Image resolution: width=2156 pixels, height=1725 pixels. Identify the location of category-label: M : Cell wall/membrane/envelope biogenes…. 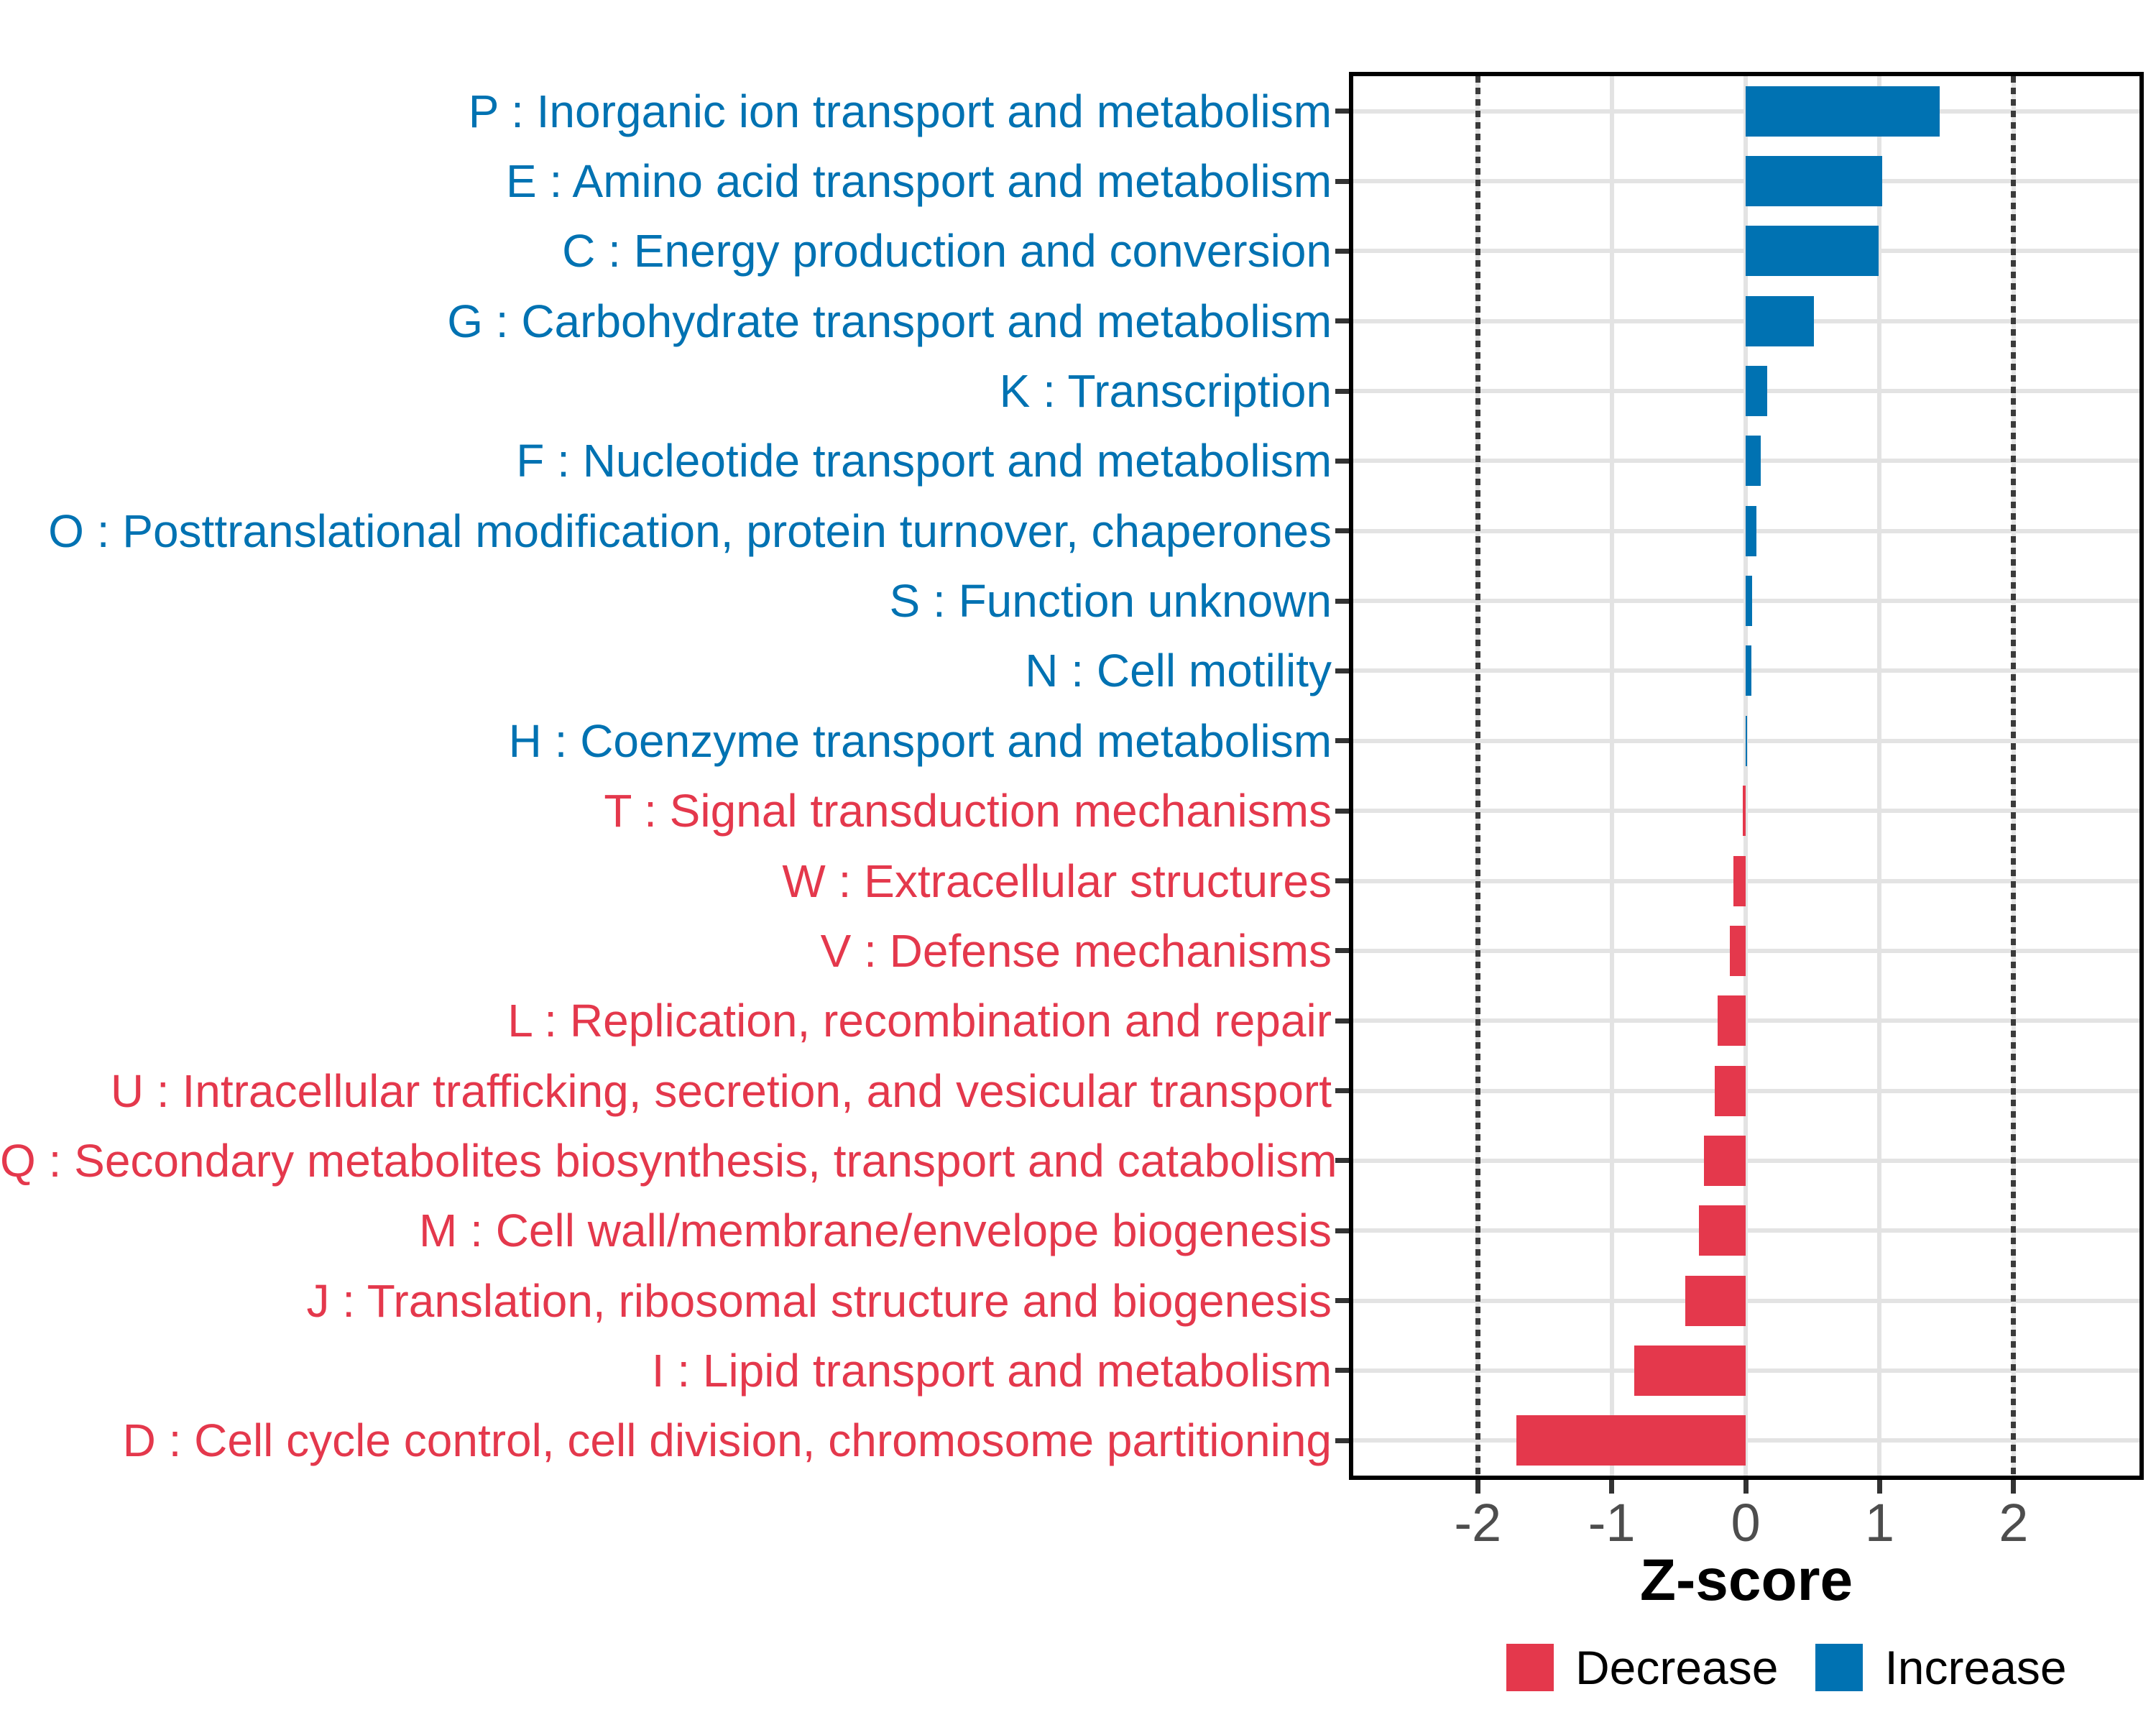
(875, 1231).